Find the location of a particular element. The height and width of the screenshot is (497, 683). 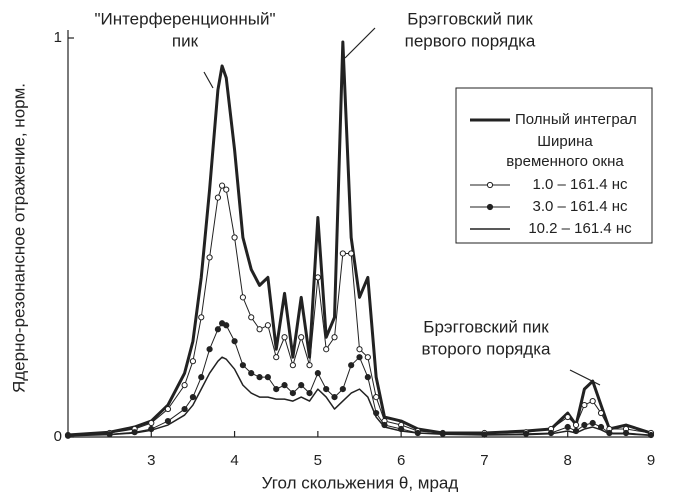

y-tick-label: 1 is located at coordinates (58, 37).